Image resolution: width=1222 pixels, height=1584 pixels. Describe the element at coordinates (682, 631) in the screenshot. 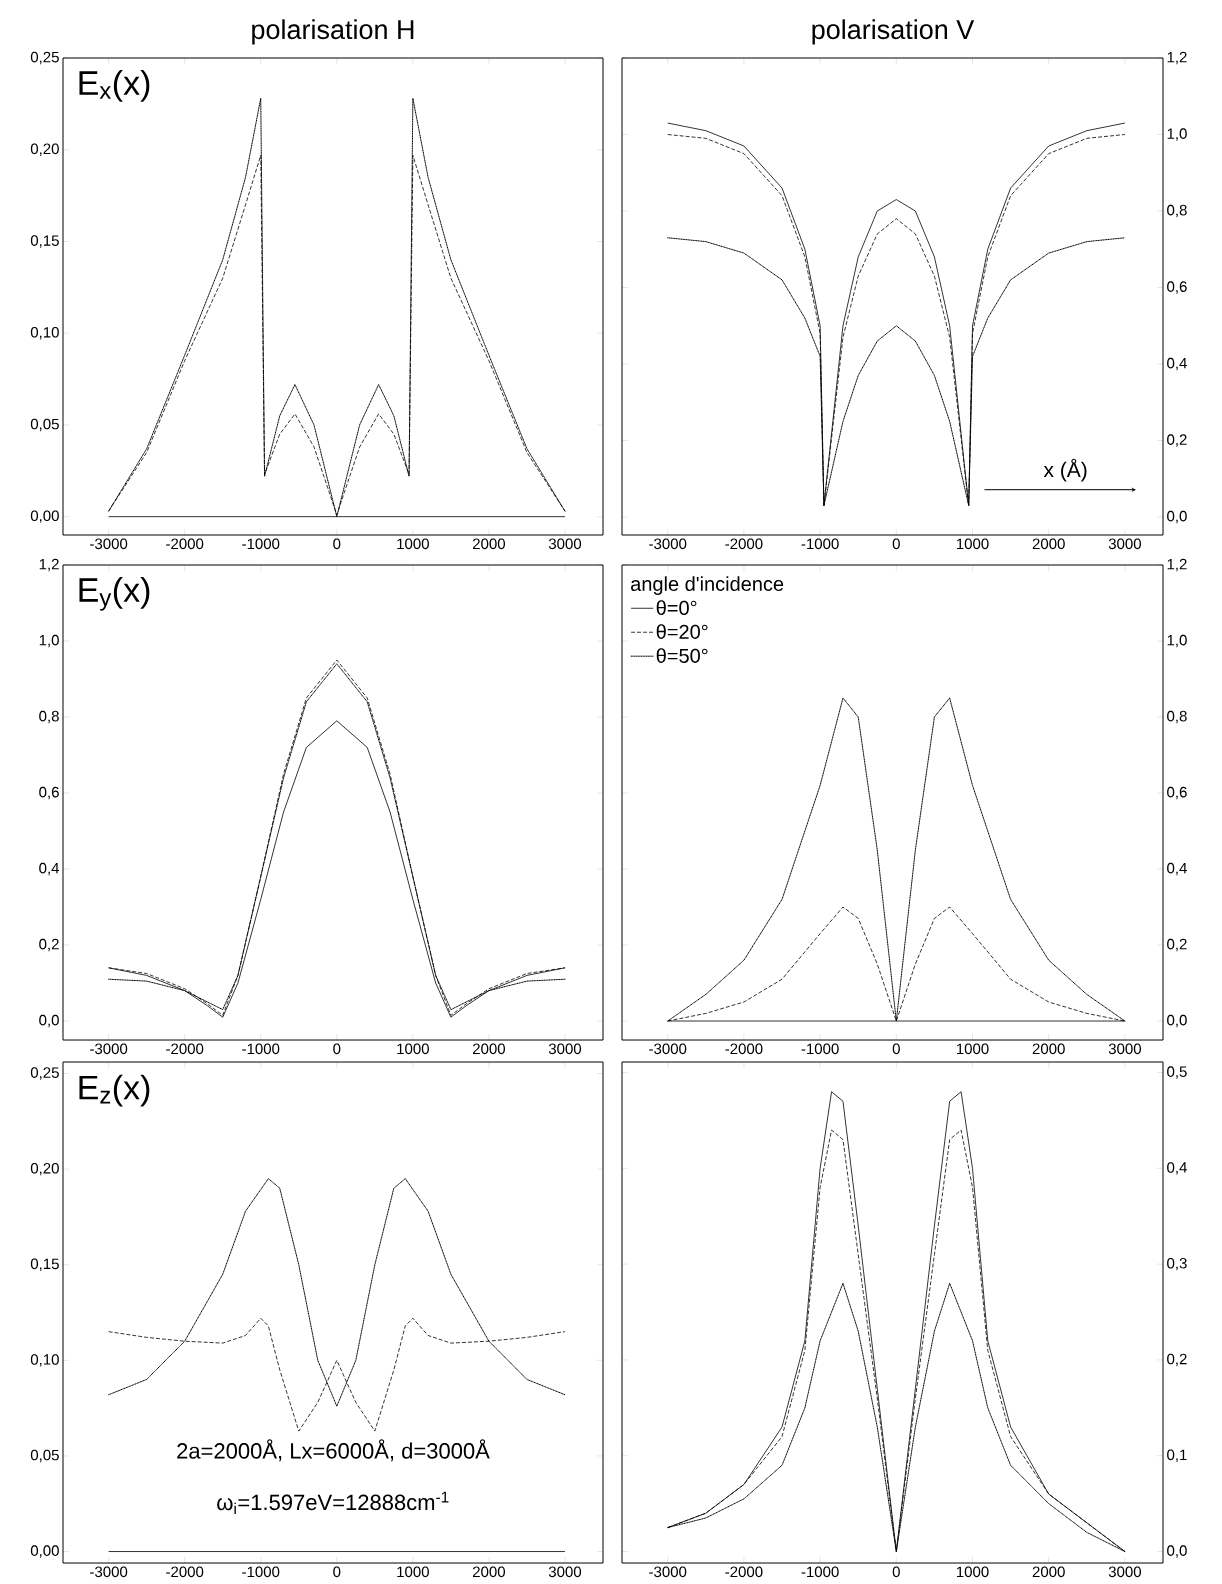

I see `legend-label: θ=20°` at that location.